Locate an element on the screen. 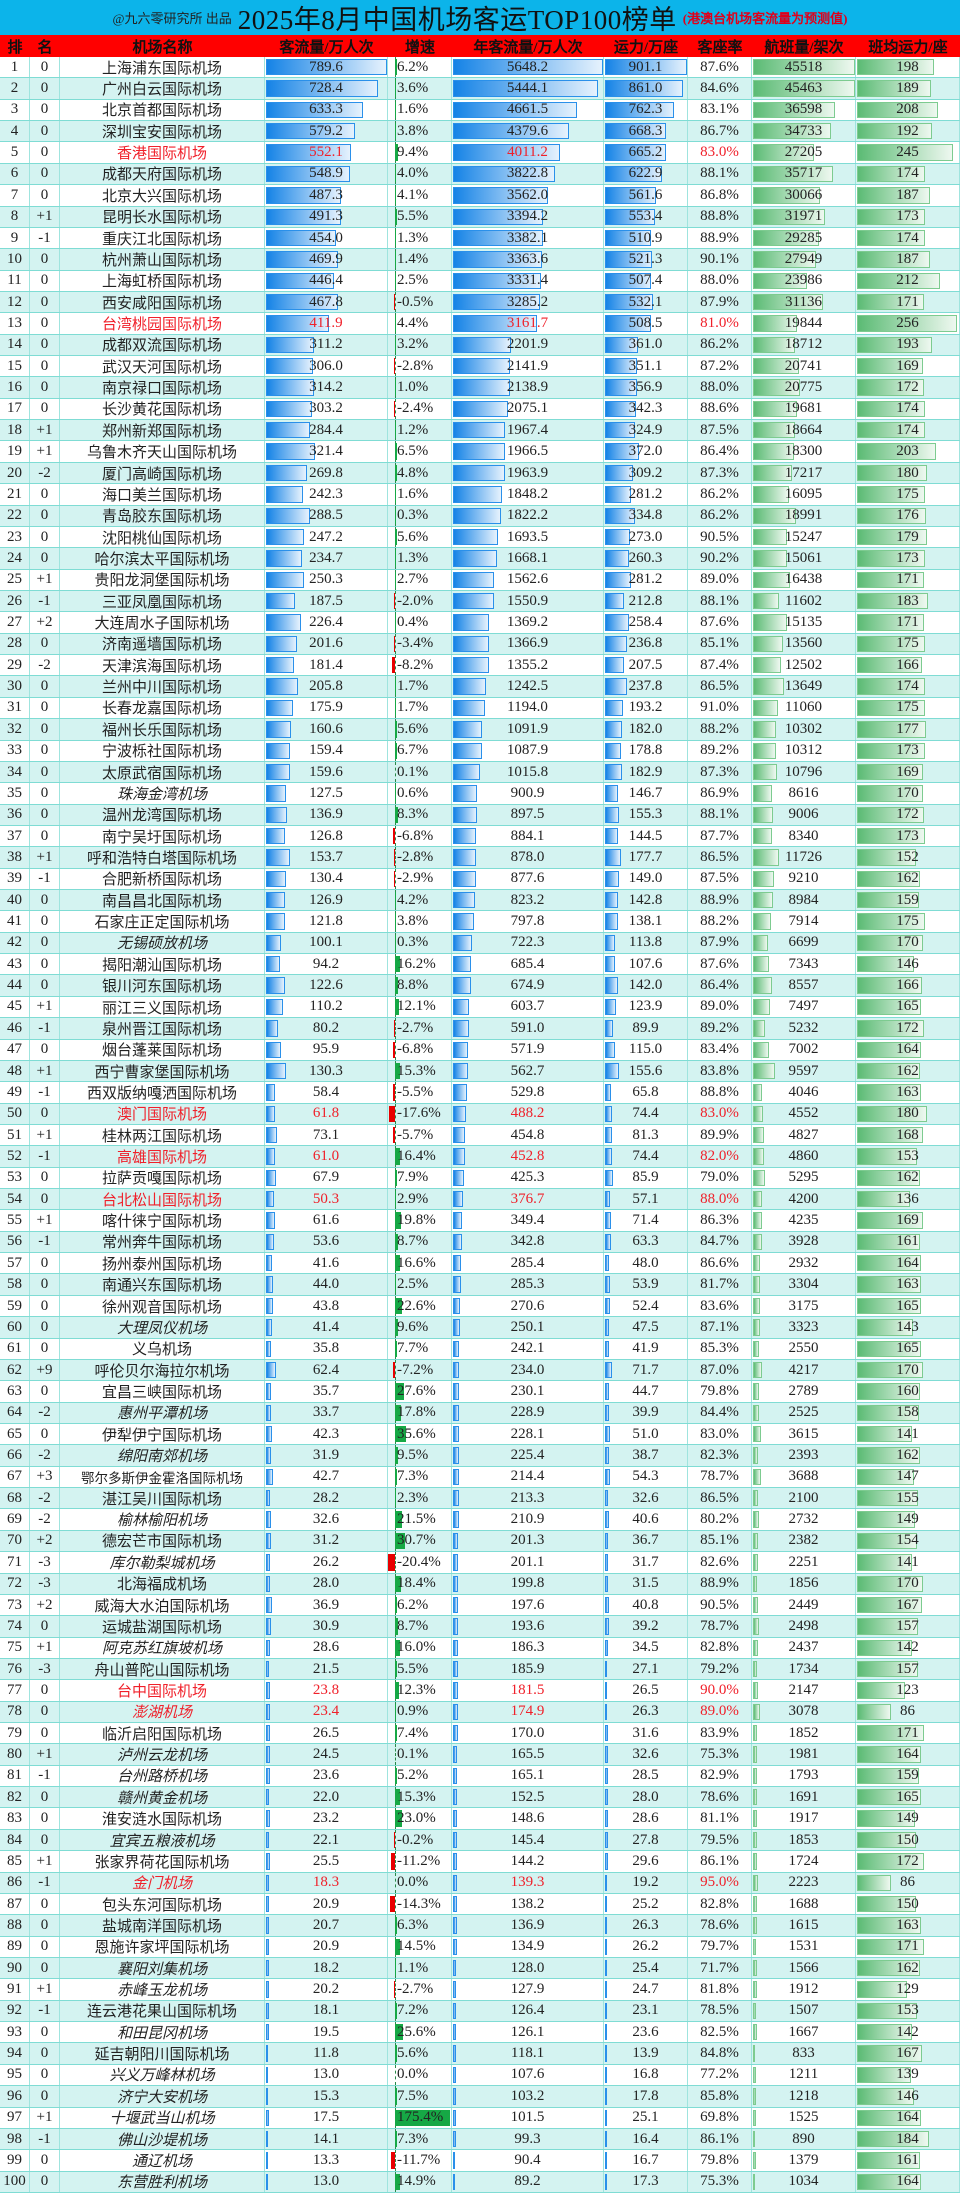 This screenshot has height=2195, width=960. cell-airport-name: 厦门高崎国际机场 is located at coordinates (162, 473).